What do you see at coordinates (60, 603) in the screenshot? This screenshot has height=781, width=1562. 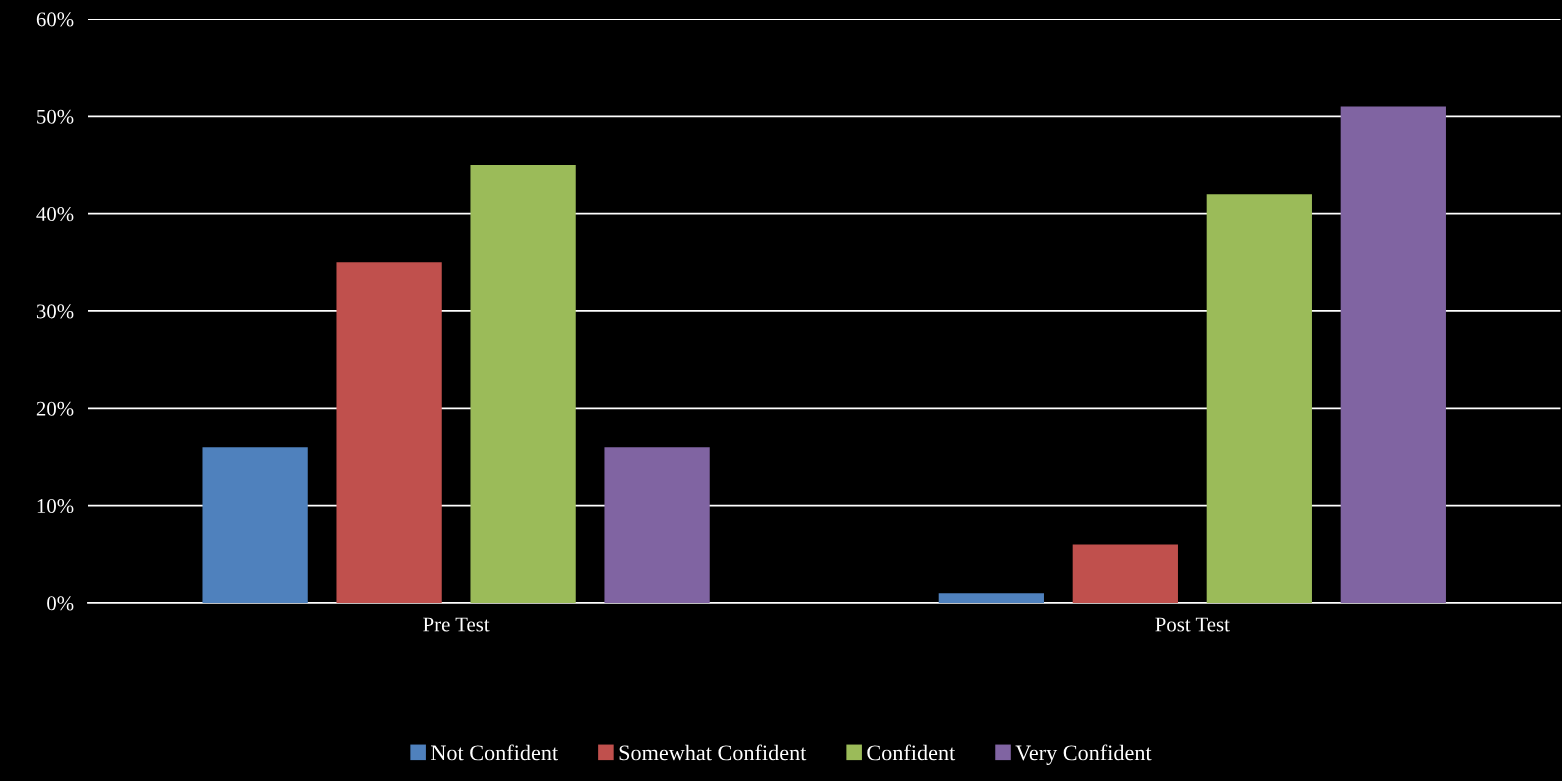 I see `y-tick-label: 0%` at bounding box center [60, 603].